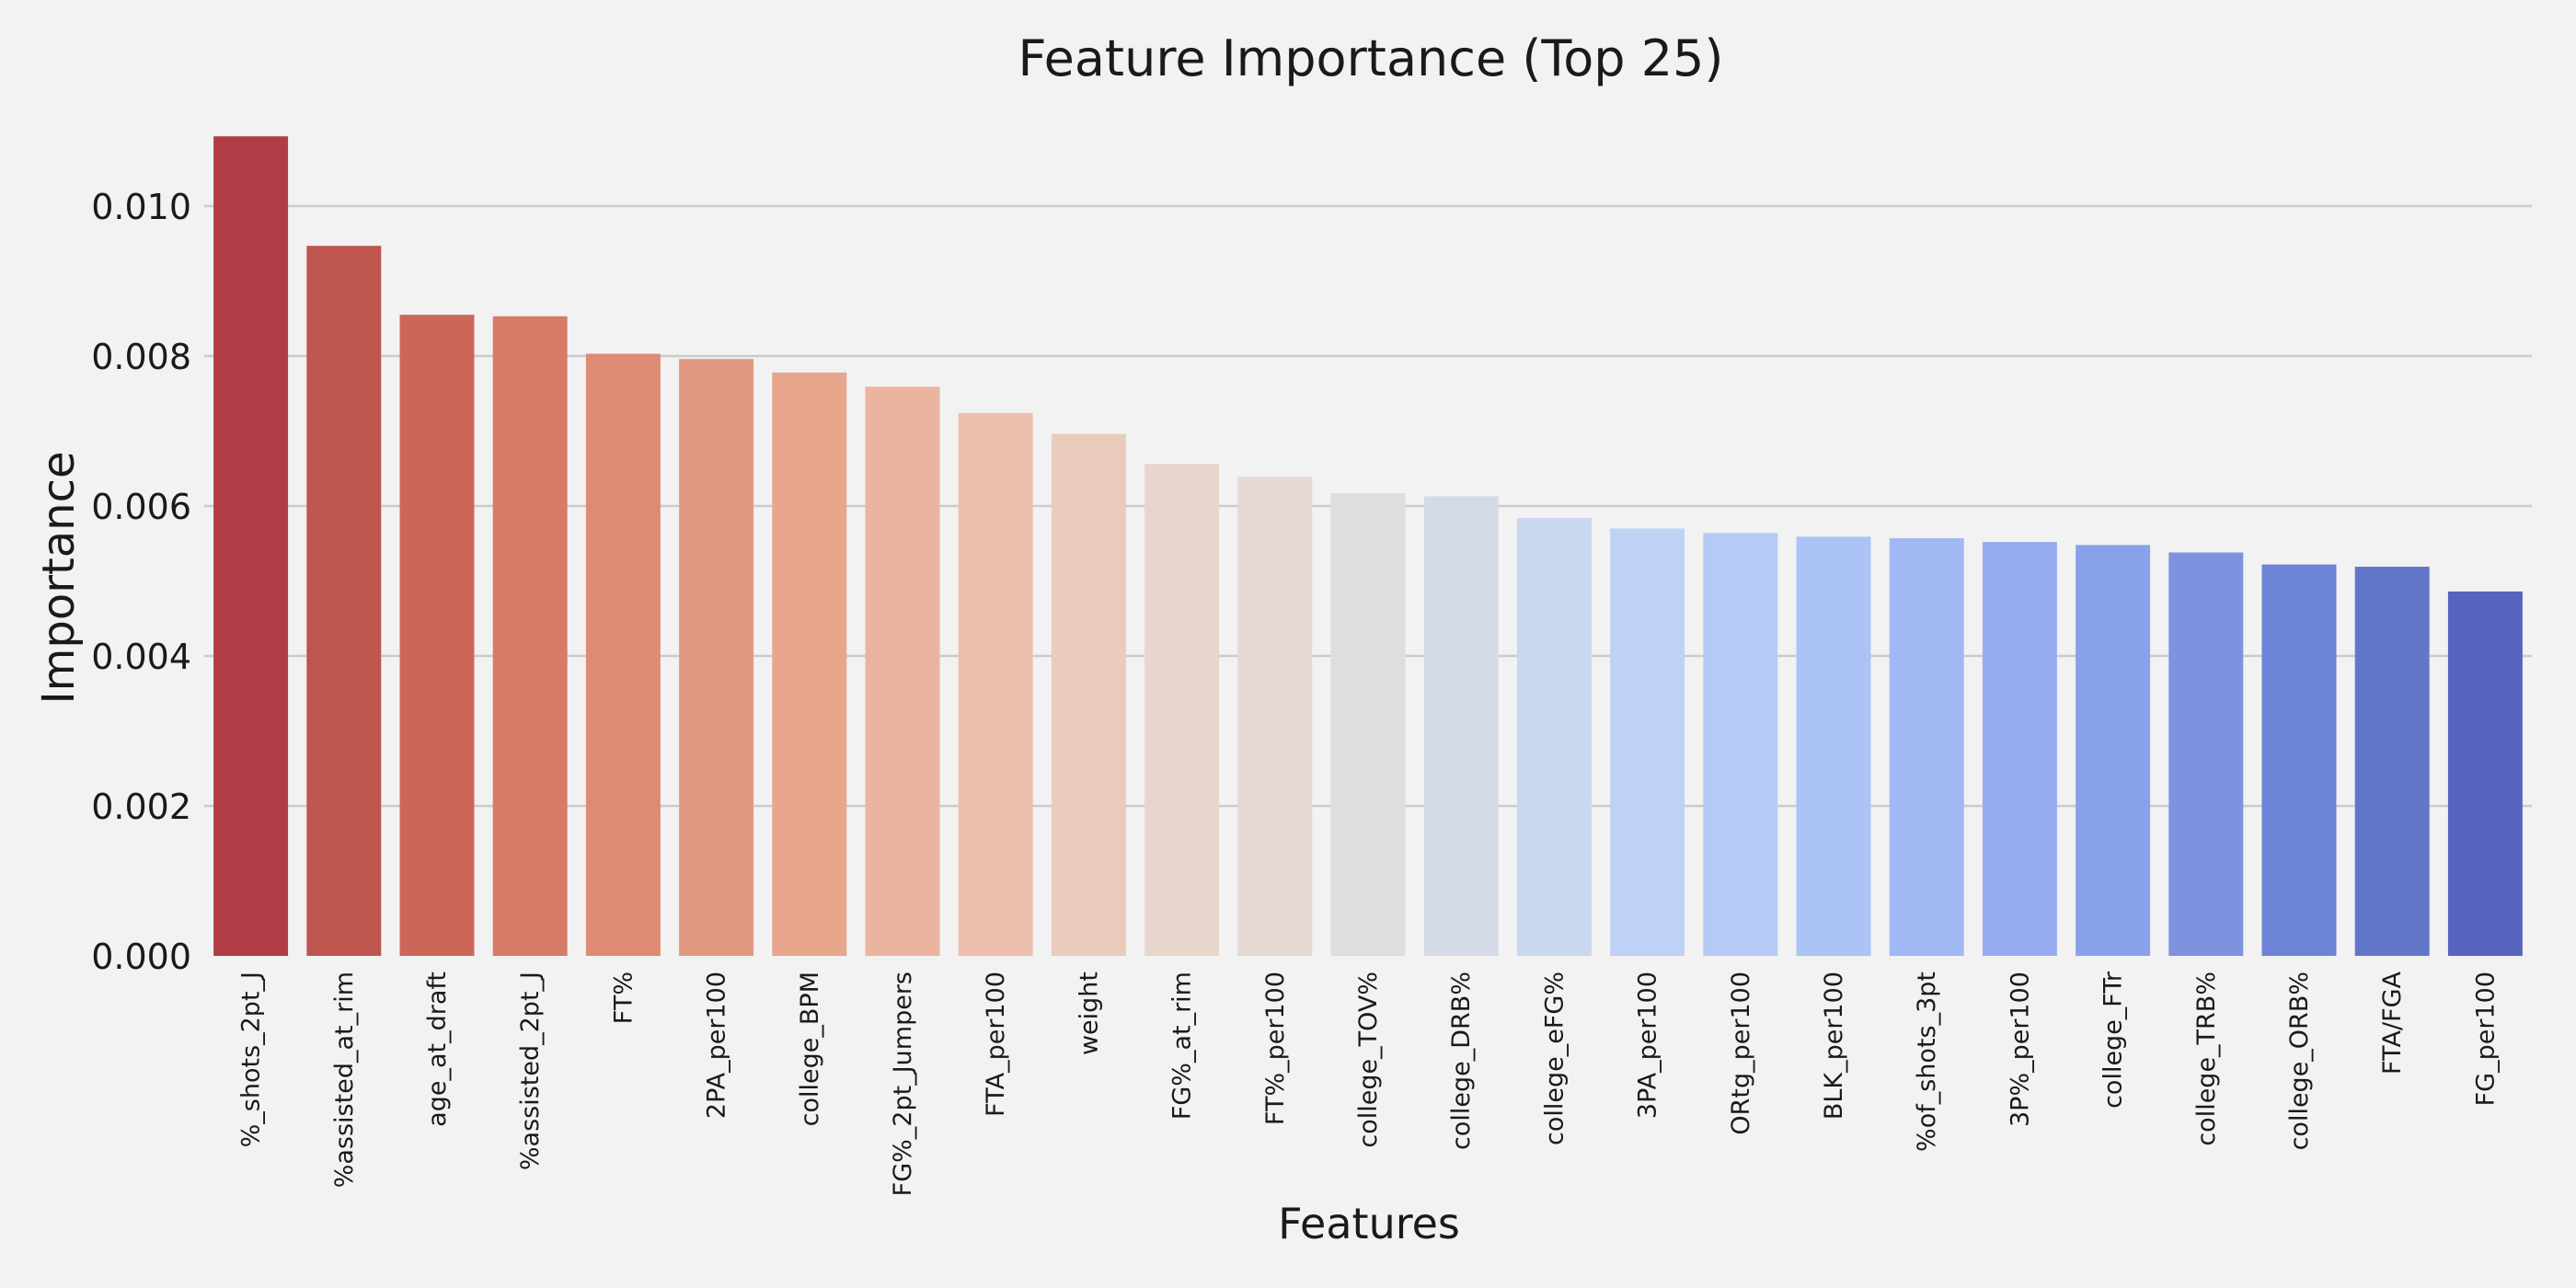 The width and height of the screenshot is (2576, 1288). Describe the element at coordinates (141, 957) in the screenshot. I see `y-tick-label: 0.000` at that location.